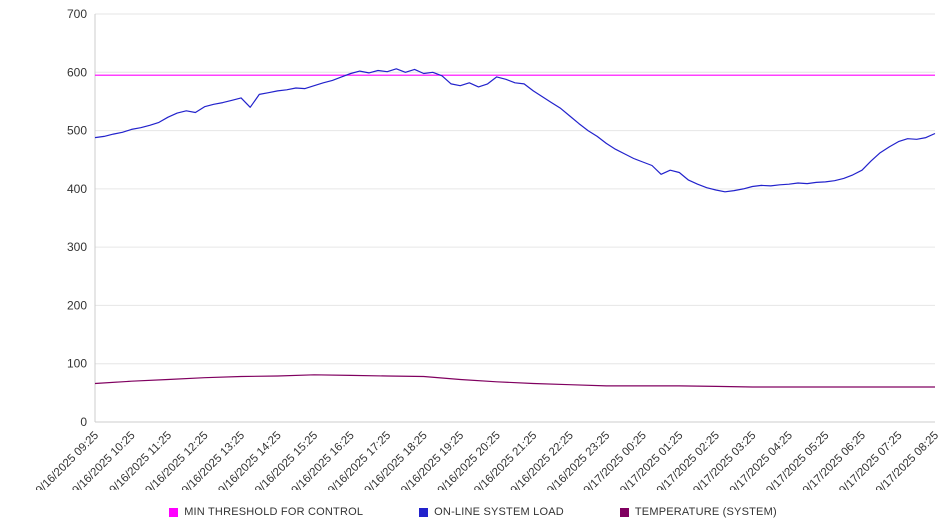  I want to click on legend-item-temperature: TEMPERATURE (SYSTEM), so click(698, 512).